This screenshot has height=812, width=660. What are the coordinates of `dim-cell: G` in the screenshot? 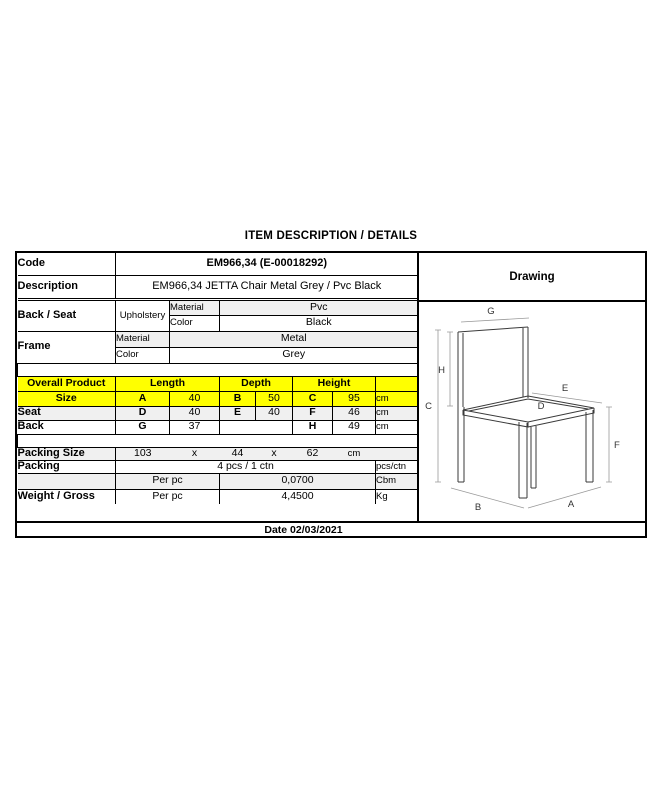 It's located at (142, 427).